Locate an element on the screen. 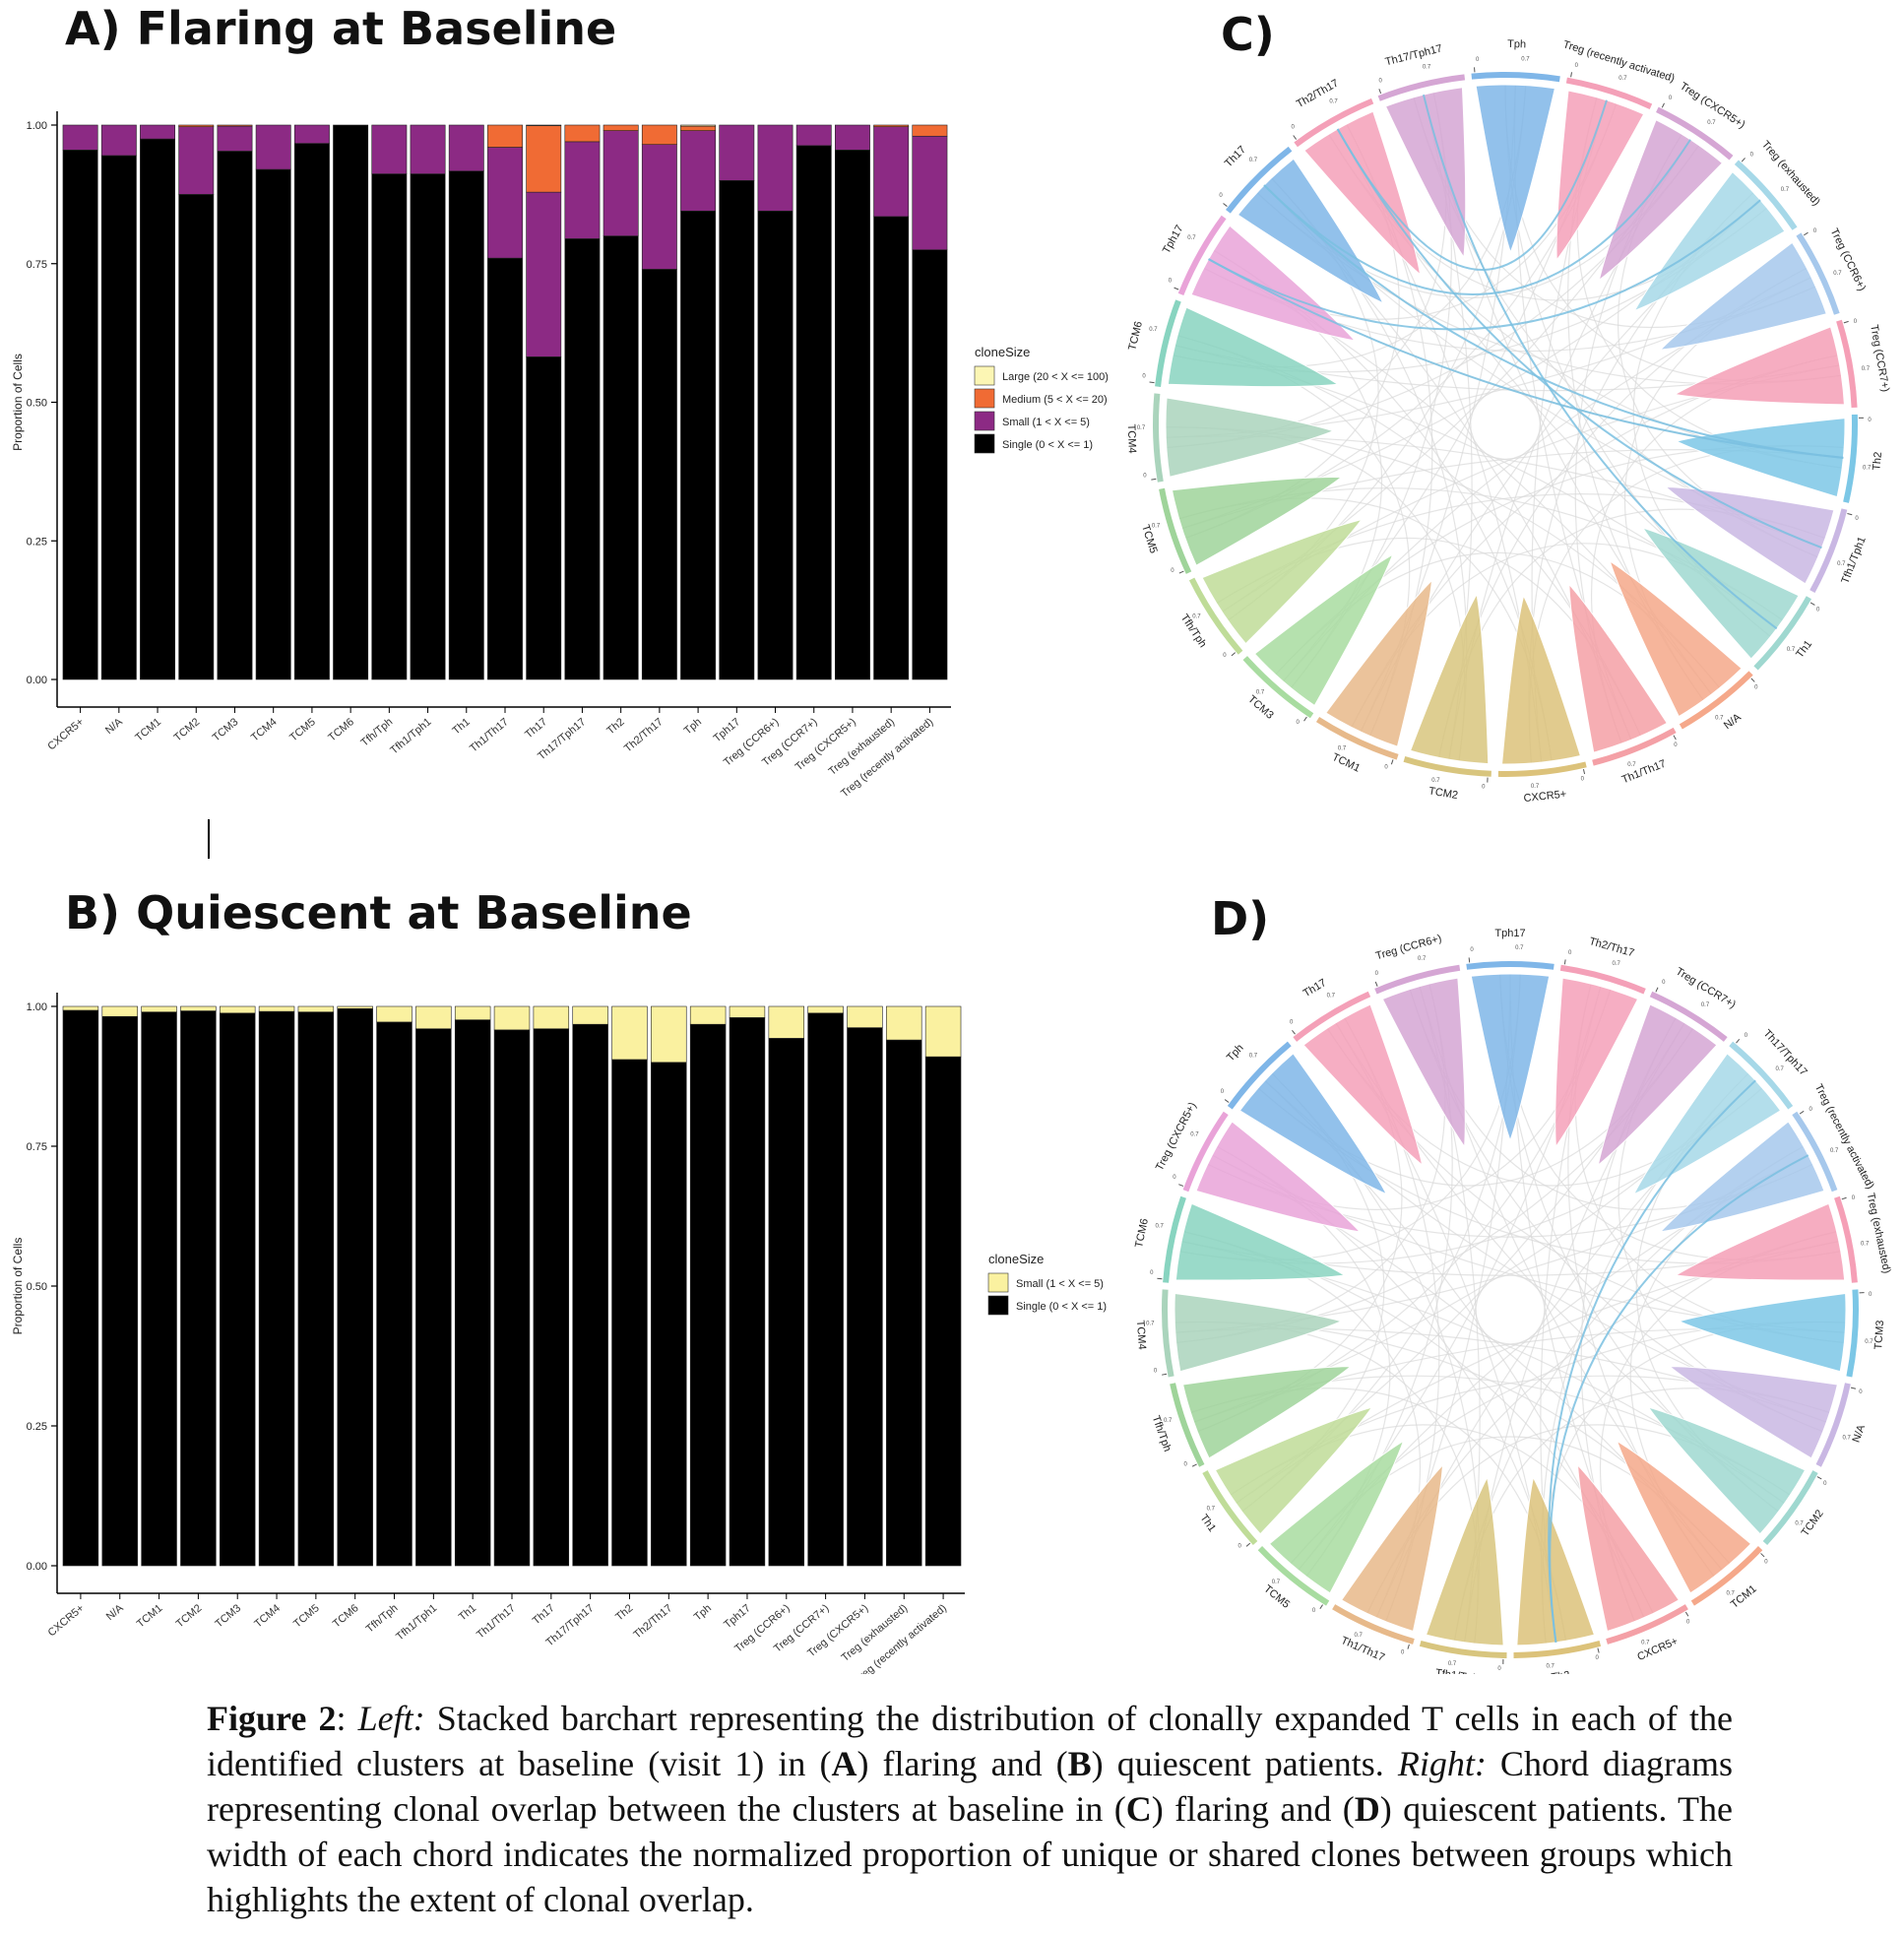 The height and width of the screenshot is (1936, 1904). sector-label: TCM6 is located at coordinates (1142, 1233).